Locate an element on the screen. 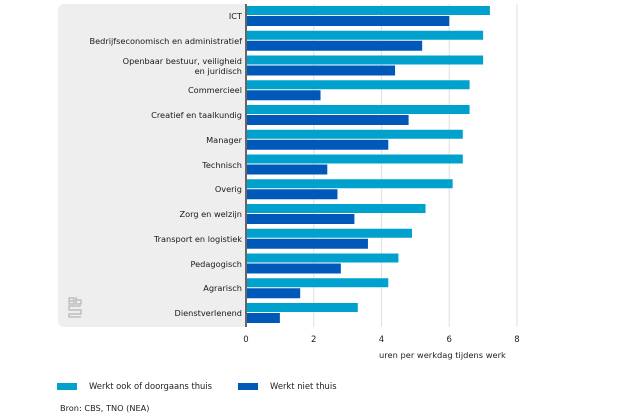 Image resolution: width=626 pixels, height=417 pixels. x-tick-label: 0 is located at coordinates (245, 340).